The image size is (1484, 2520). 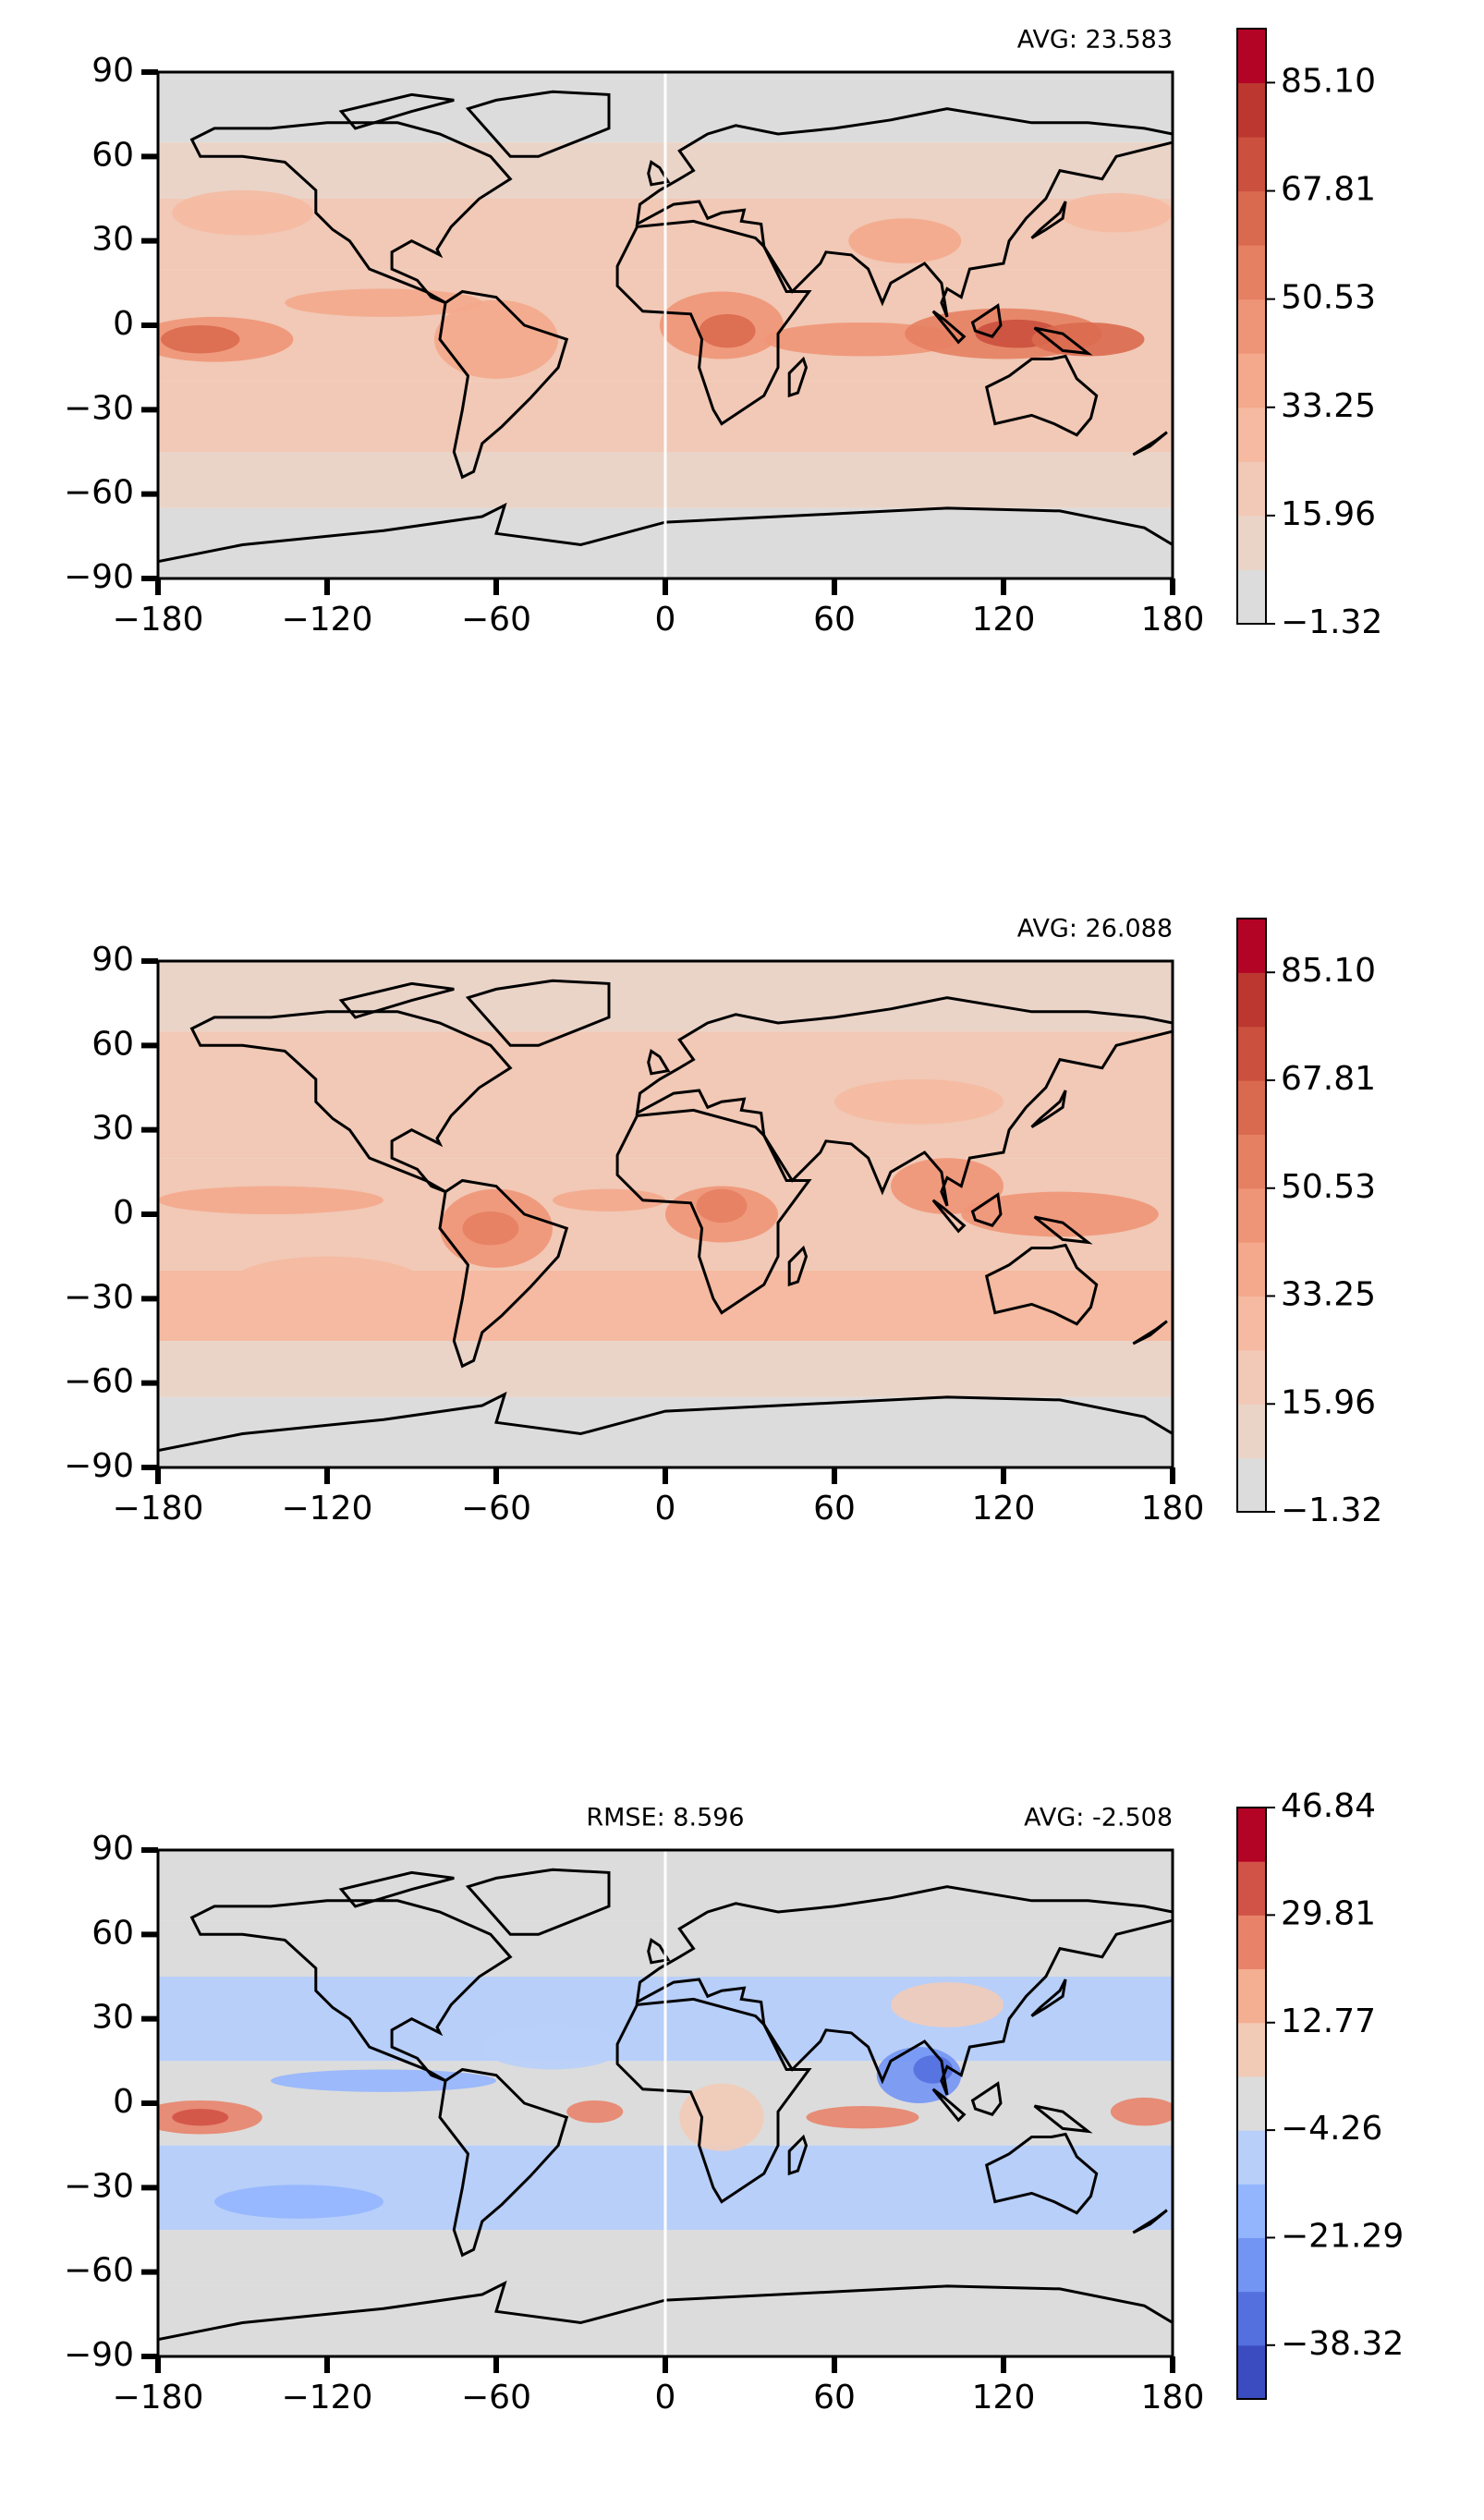 What do you see at coordinates (665, 1509) in the screenshot?
I see `x-tick-label: 0` at bounding box center [665, 1509].